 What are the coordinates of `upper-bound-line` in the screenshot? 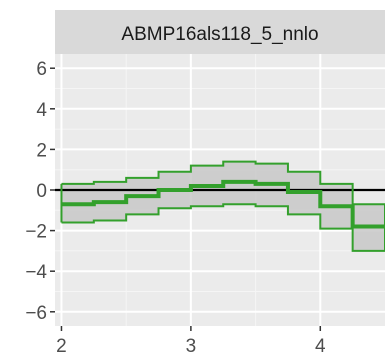 It's located at (223, 183).